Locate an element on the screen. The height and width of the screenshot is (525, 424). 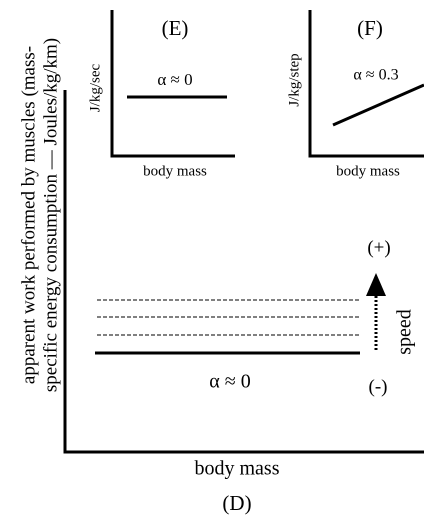
panel-f: (F) J/kg/step α ≈ 0.3 body mass is located at coordinates (355, 94).